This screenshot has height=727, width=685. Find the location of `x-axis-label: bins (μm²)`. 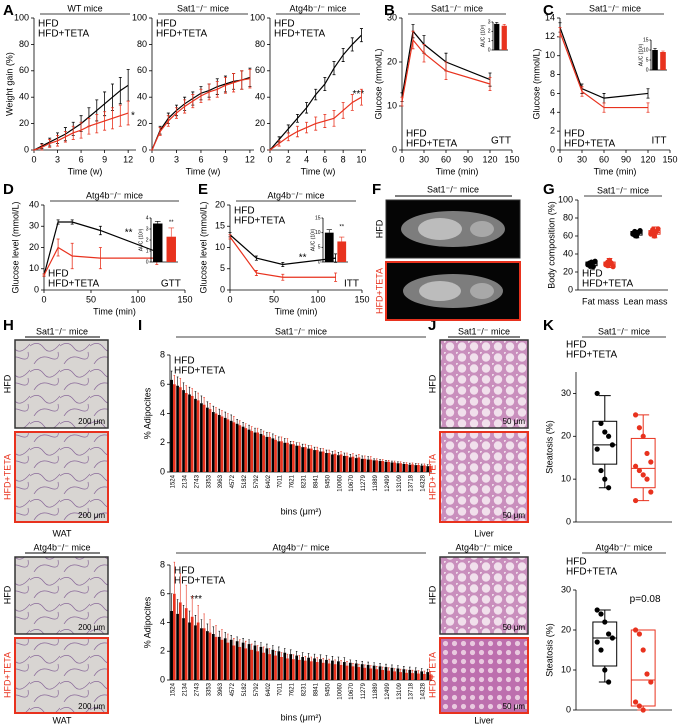

x-axis-label: bins (μm²) is located at coordinates (301, 511).